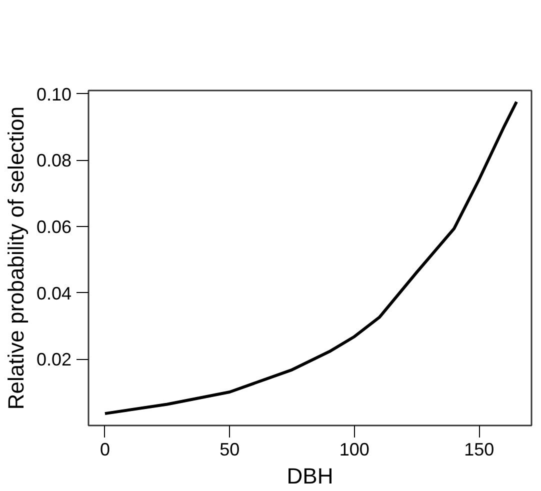 The width and height of the screenshot is (541, 491). I want to click on x-axis-title: DBH, so click(310, 476).